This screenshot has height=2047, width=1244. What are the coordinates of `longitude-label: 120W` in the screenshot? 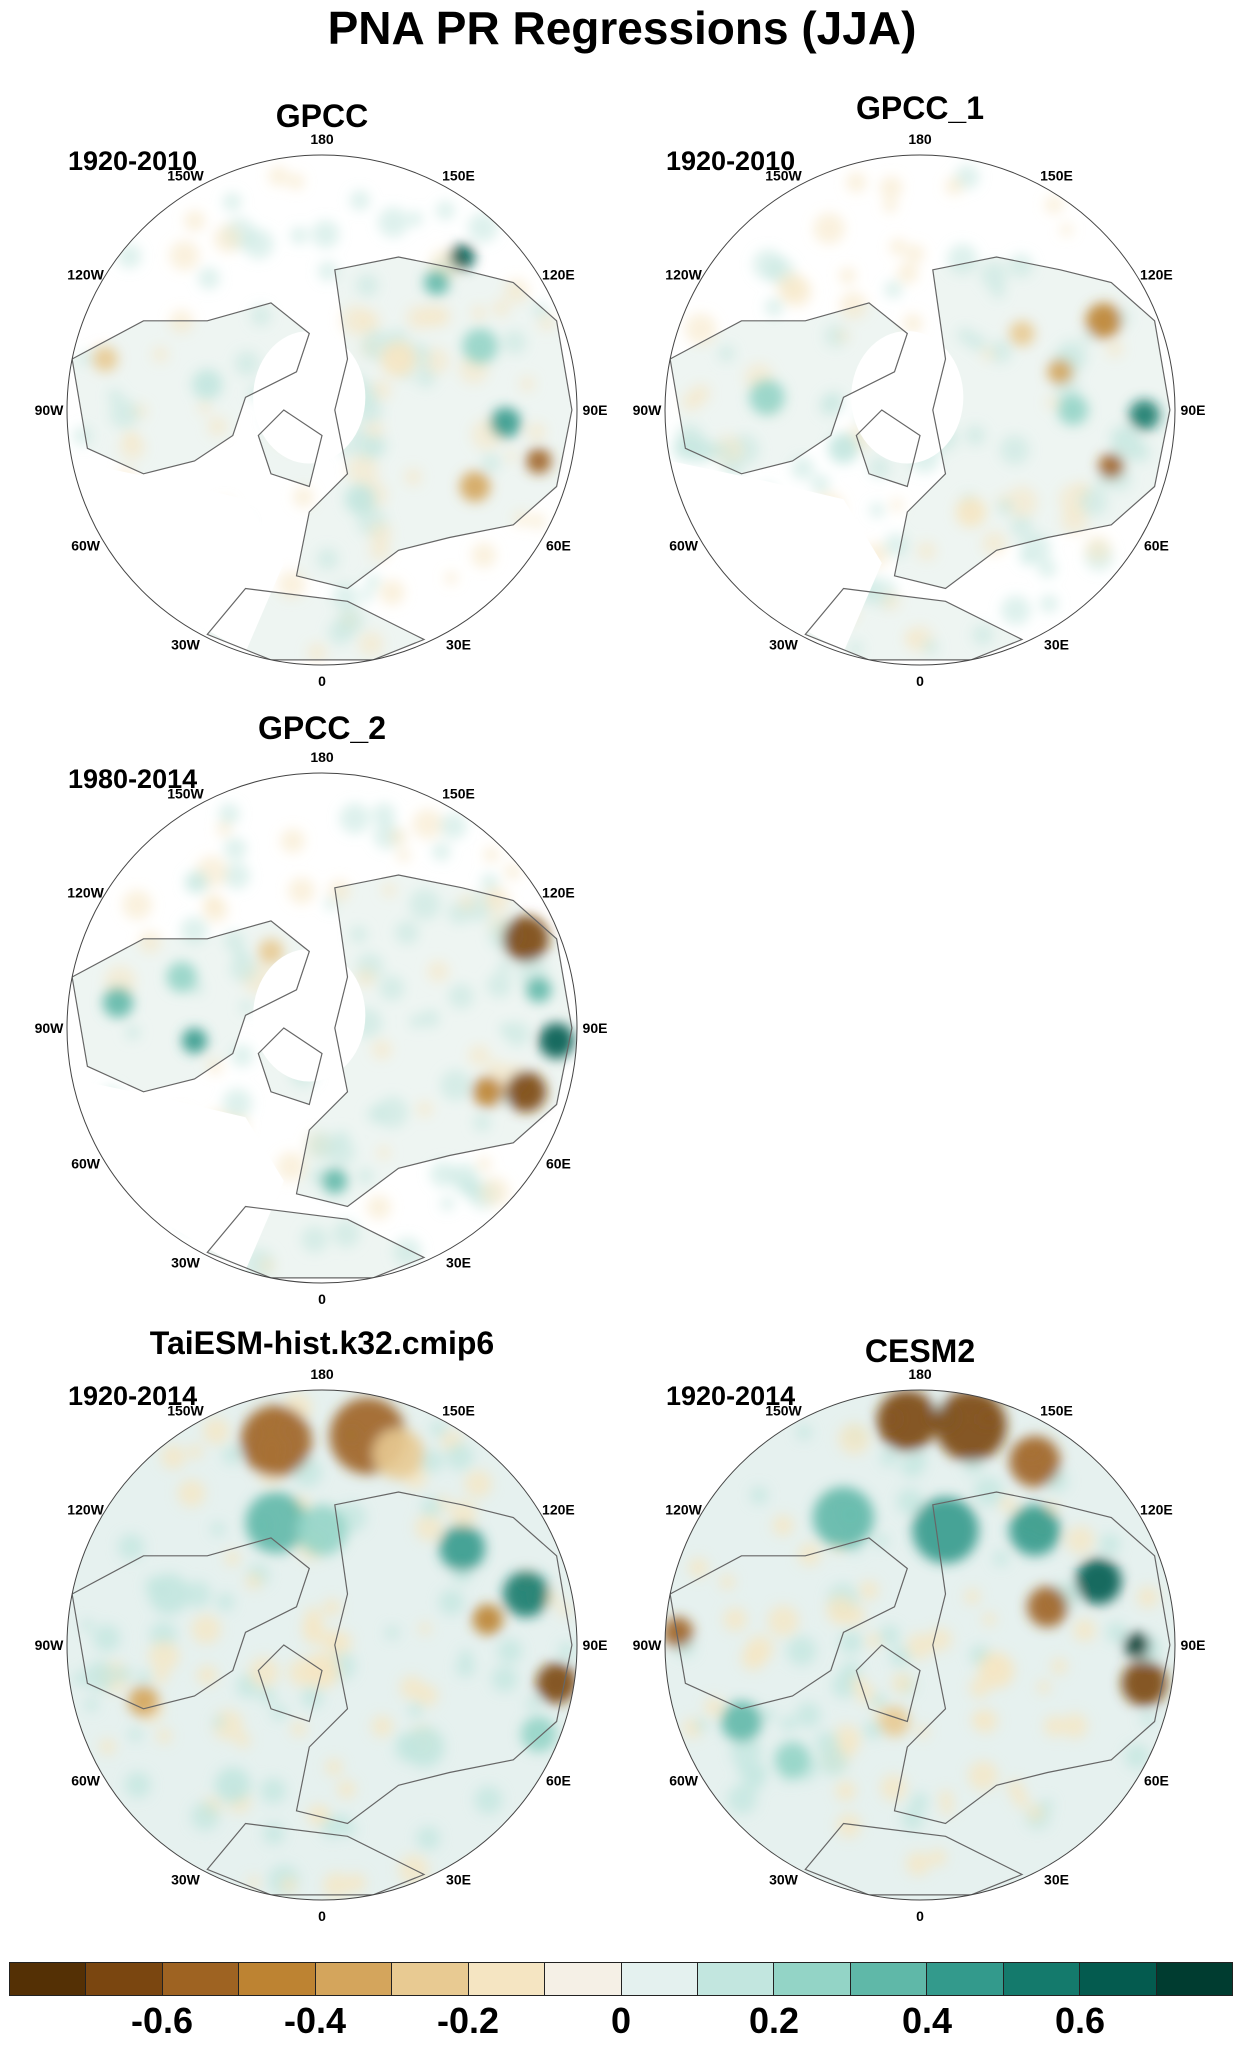 It's located at (683, 275).